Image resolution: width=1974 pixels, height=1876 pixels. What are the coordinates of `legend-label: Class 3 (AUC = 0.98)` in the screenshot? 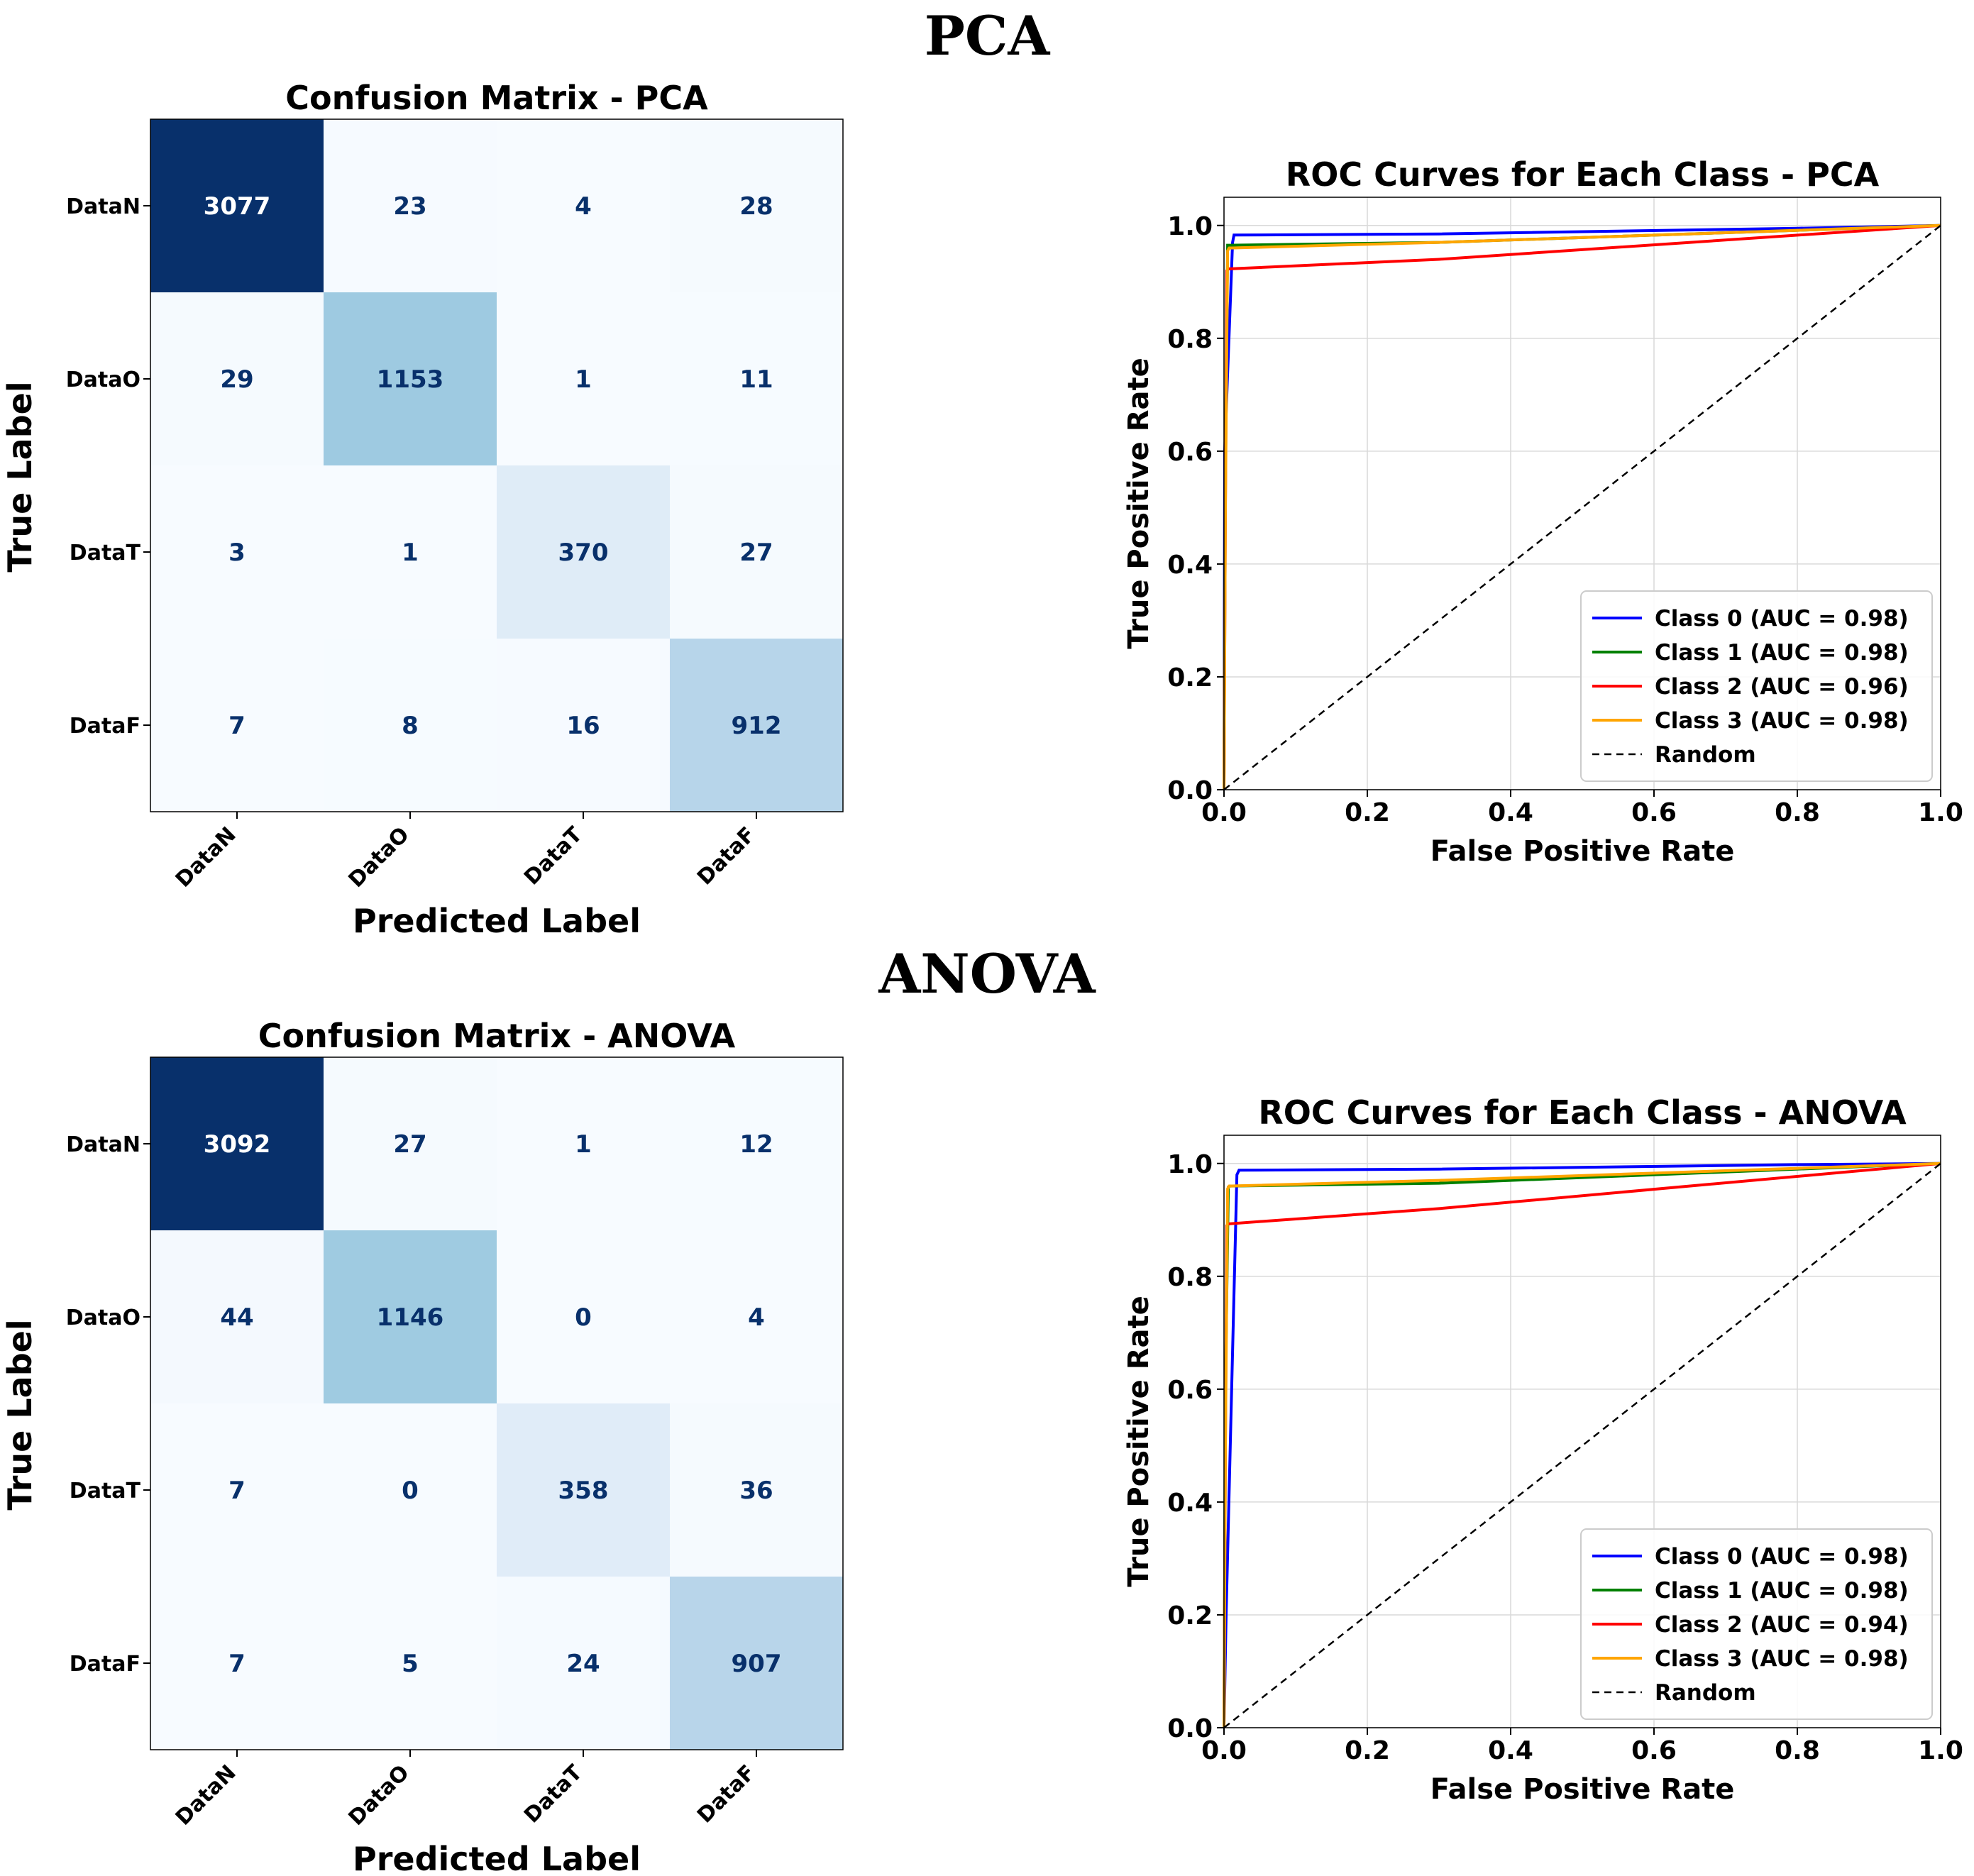 It's located at (1782, 721).